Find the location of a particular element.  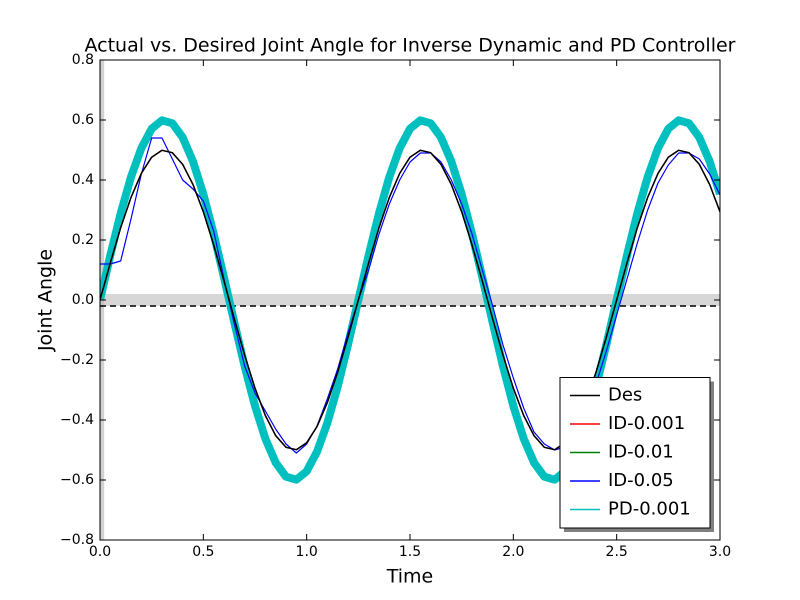

horizontal-span is located at coordinates (410, 300).